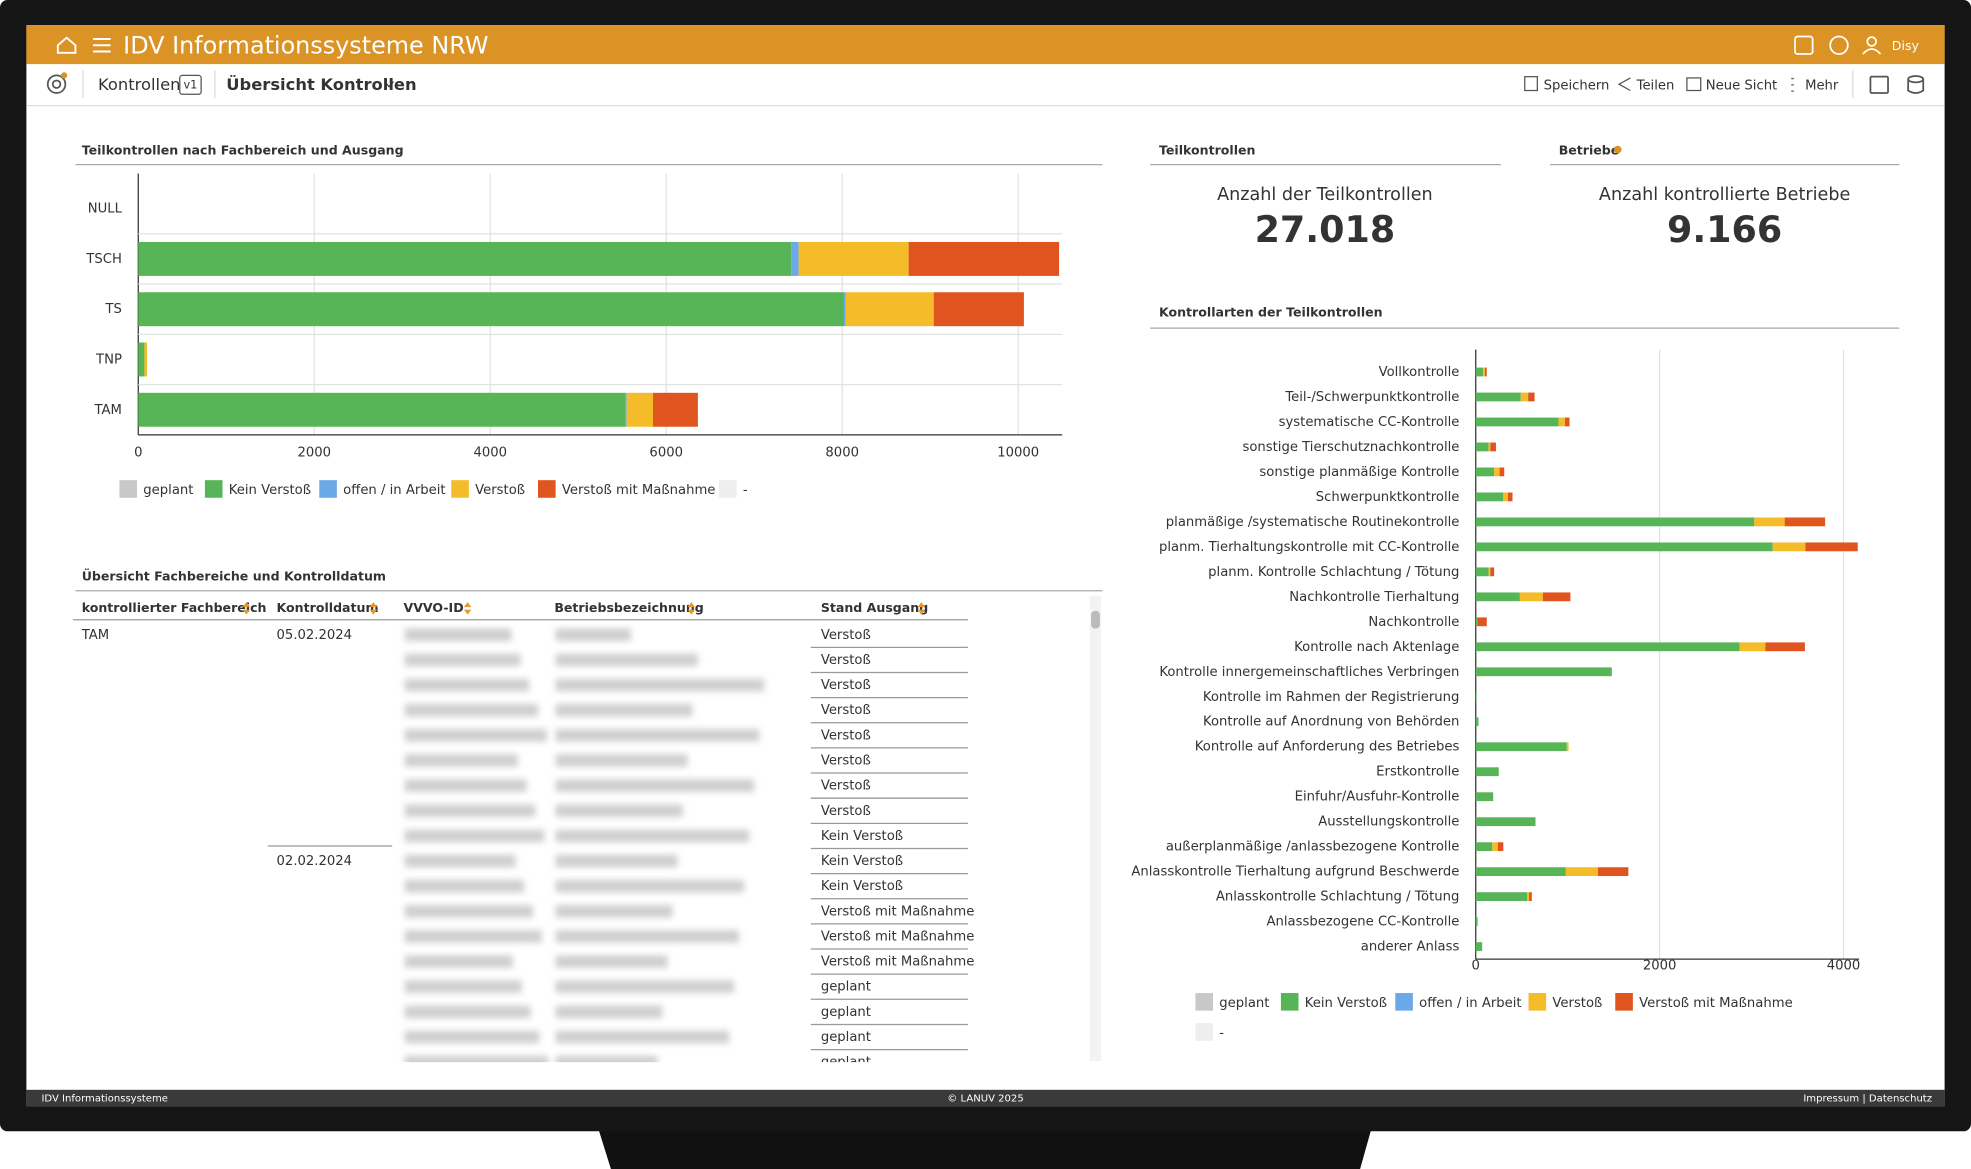 The image size is (1971, 1169). What do you see at coordinates (139, 84) in the screenshot?
I see `section-name: Kontrollen` at bounding box center [139, 84].